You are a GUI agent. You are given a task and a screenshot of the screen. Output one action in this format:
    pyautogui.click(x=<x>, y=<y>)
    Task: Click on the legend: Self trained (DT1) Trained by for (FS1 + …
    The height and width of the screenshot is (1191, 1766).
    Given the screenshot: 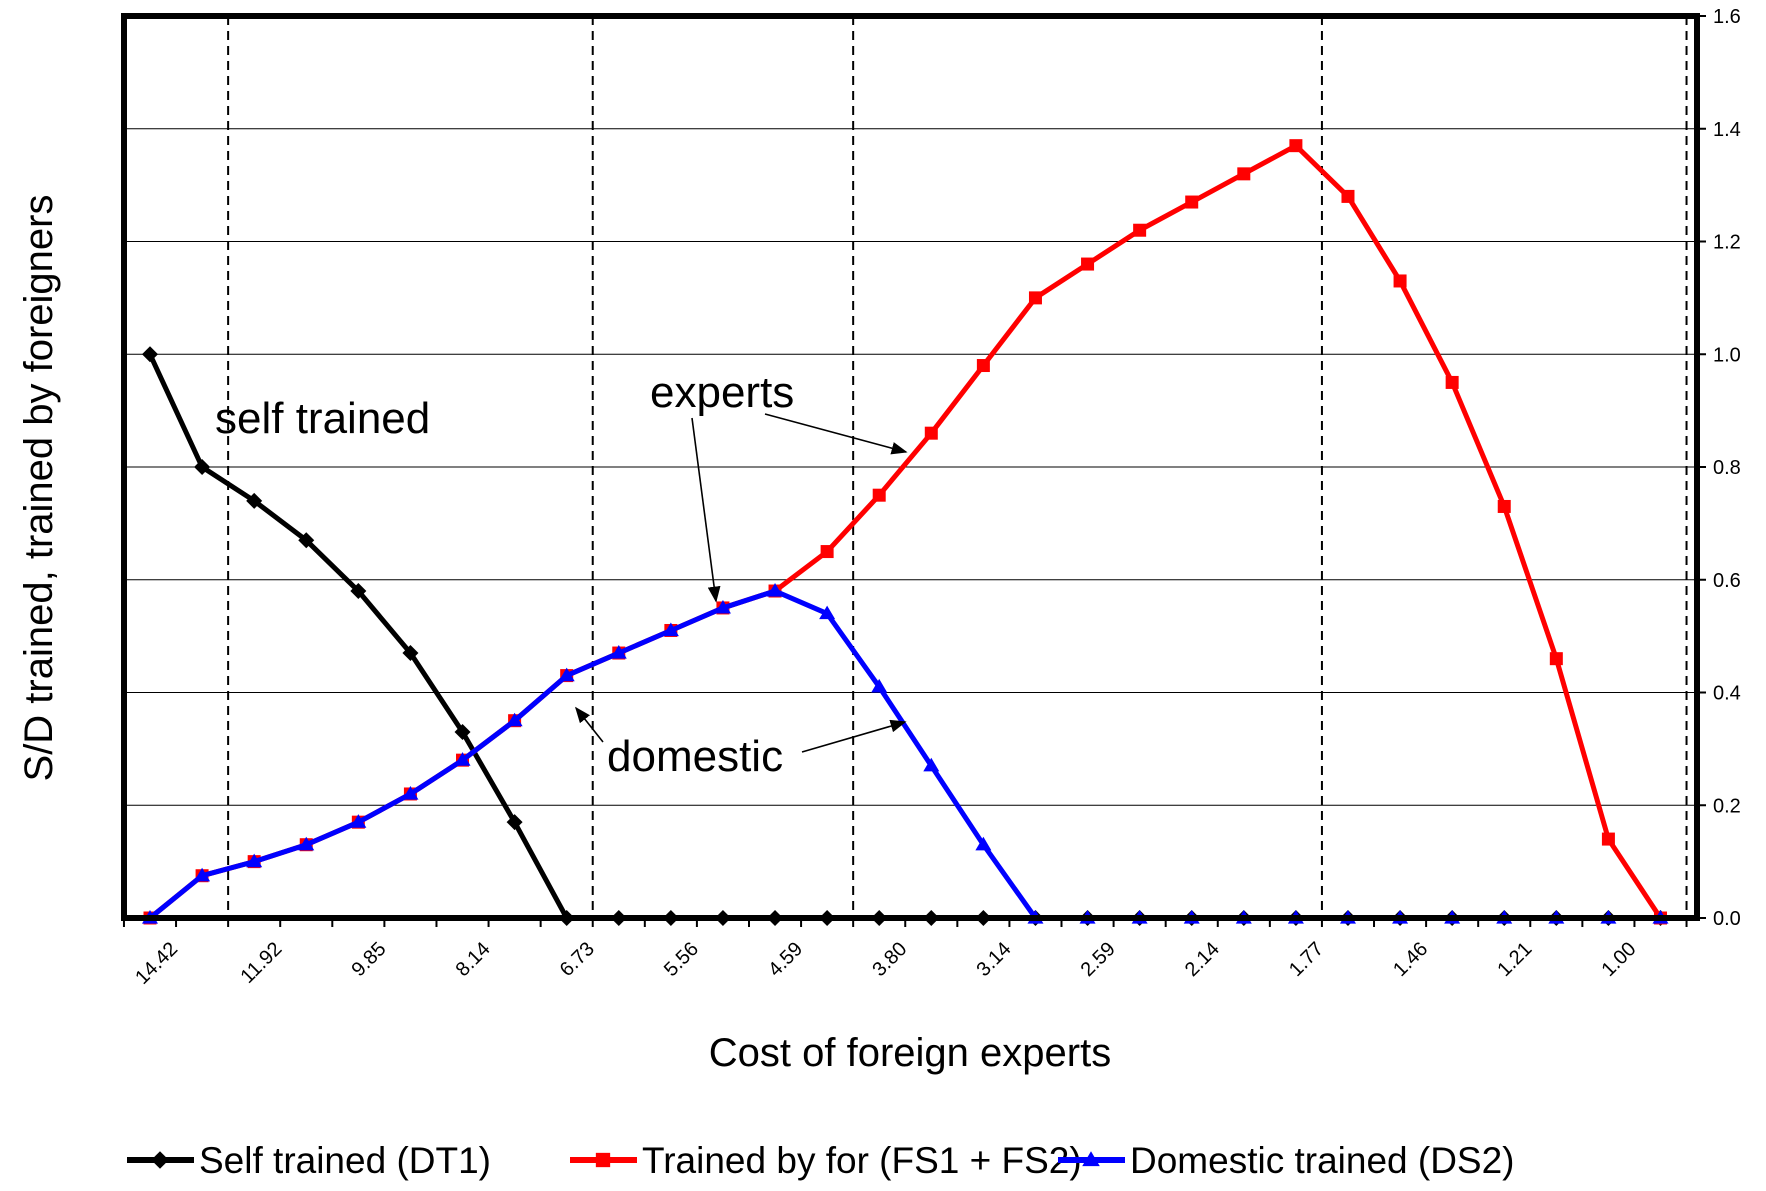 What is the action you would take?
    pyautogui.click(x=821, y=1160)
    